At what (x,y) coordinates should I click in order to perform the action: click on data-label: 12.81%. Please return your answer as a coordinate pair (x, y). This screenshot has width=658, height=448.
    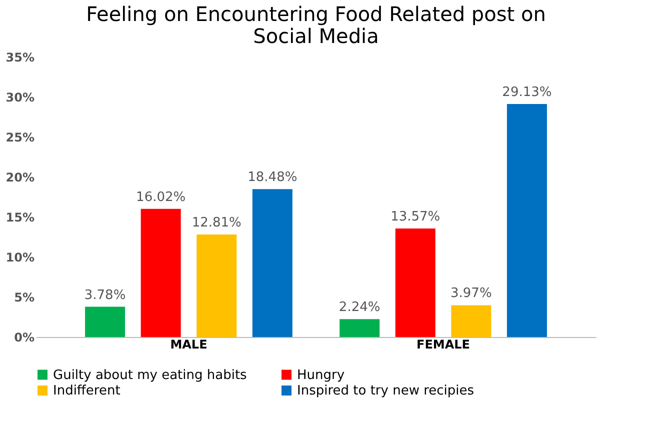
    Looking at the image, I should click on (217, 223).